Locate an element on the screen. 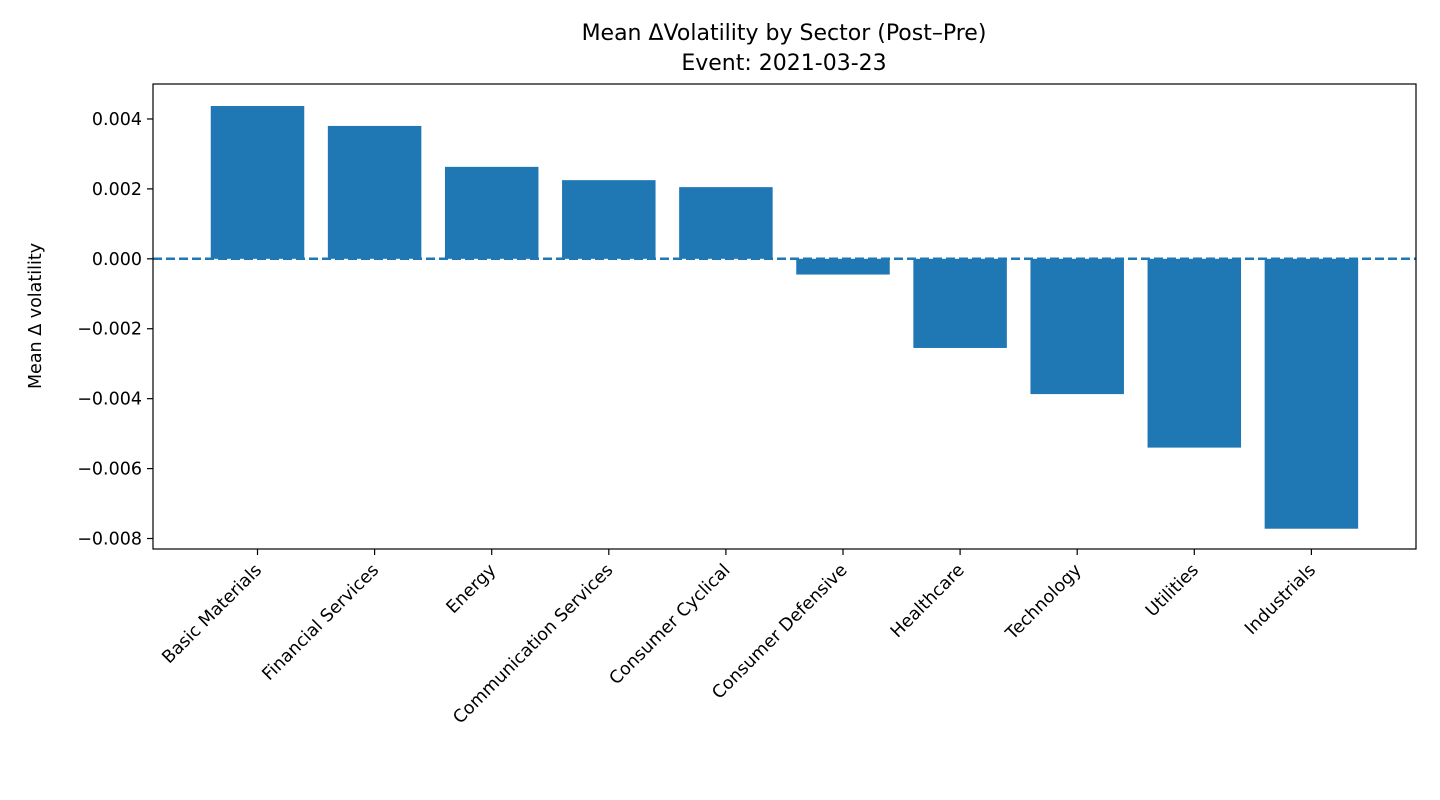 The width and height of the screenshot is (1440, 800). y-tick-label: 0.000 is located at coordinates (117, 260).